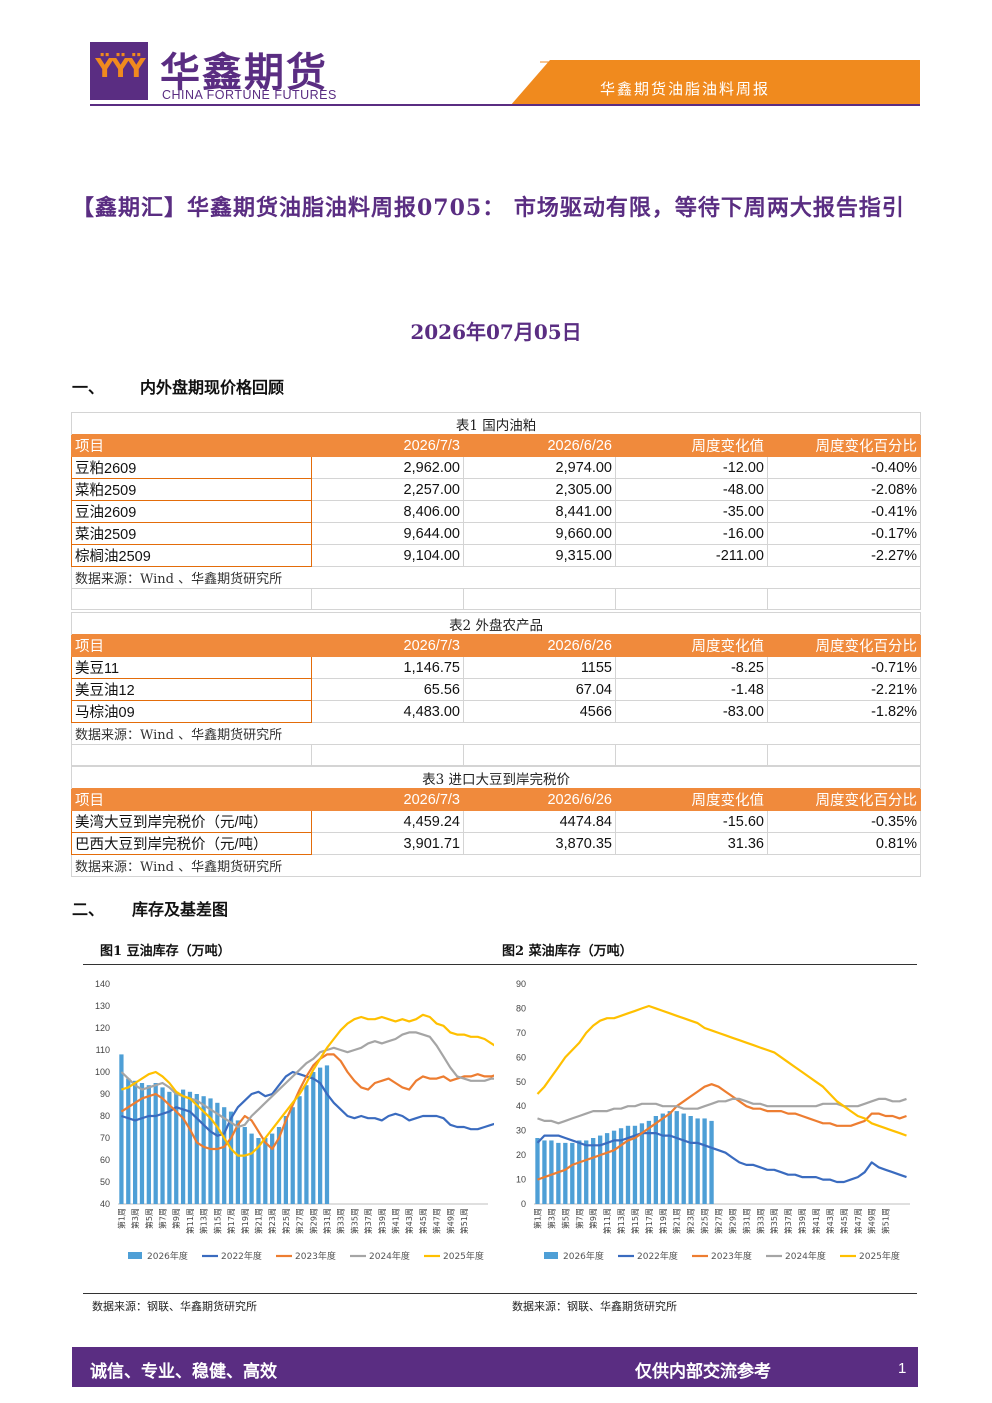  What do you see at coordinates (879, 1256) in the screenshot?
I see `legend-label: 2025年度` at bounding box center [879, 1256].